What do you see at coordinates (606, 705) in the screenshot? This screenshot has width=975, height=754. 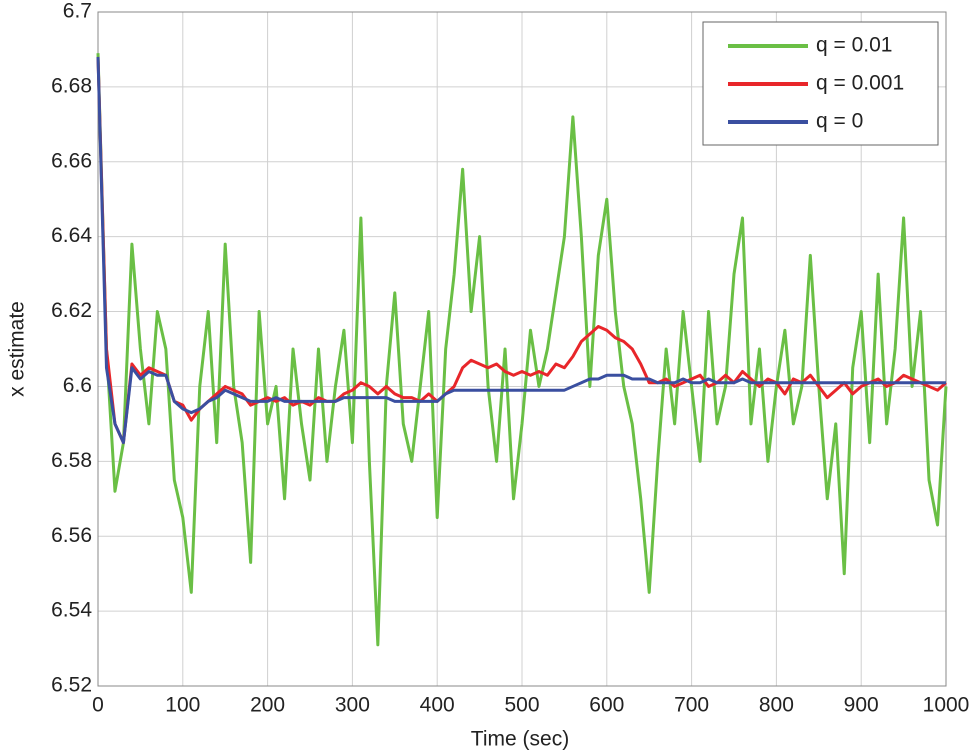 I see `x-tick-label: 600` at bounding box center [606, 705].